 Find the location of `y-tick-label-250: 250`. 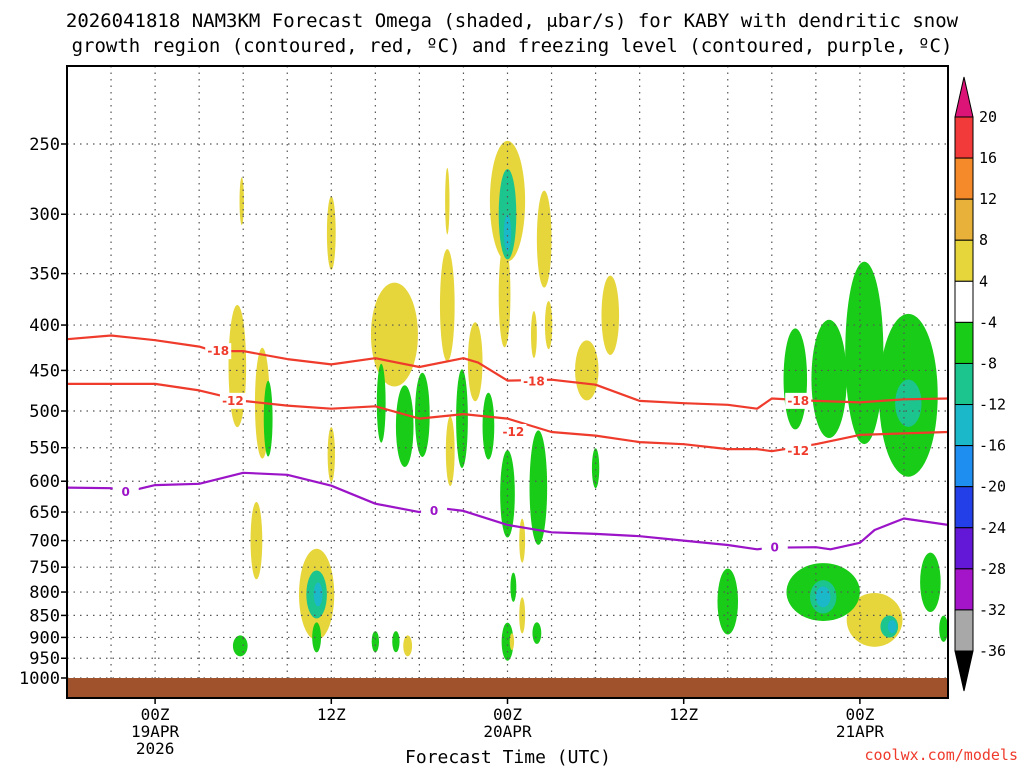

y-tick-label-250: 250 is located at coordinates (44, 145).